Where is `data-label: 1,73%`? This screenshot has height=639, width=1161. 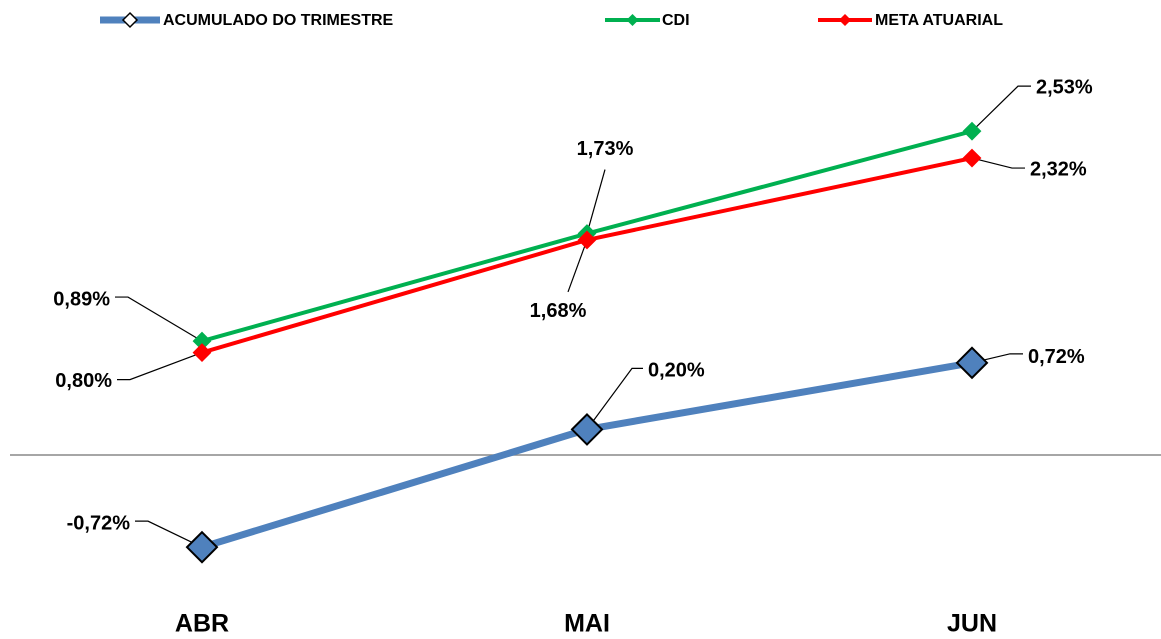 data-label: 1,73% is located at coordinates (605, 149).